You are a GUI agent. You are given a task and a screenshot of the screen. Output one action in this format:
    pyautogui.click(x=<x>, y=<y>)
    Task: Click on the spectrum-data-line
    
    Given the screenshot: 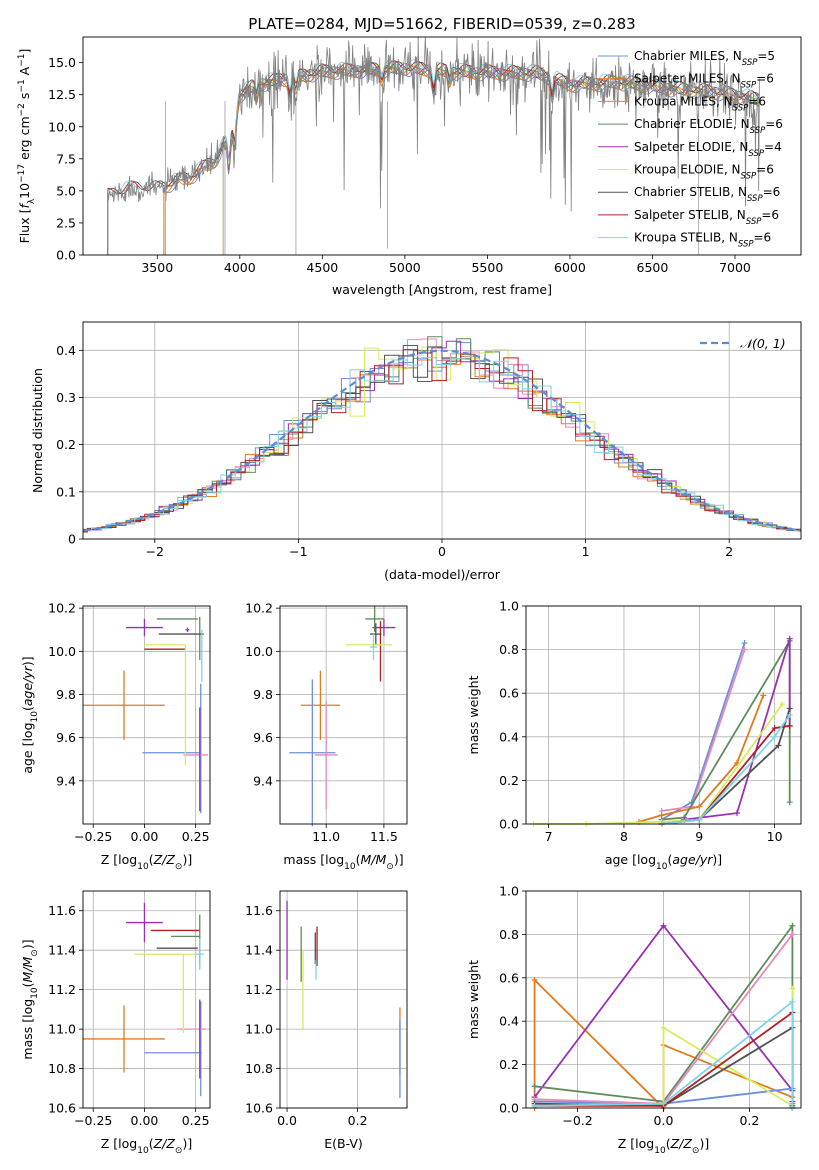 What is the action you would take?
    pyautogui.click(x=433, y=146)
    